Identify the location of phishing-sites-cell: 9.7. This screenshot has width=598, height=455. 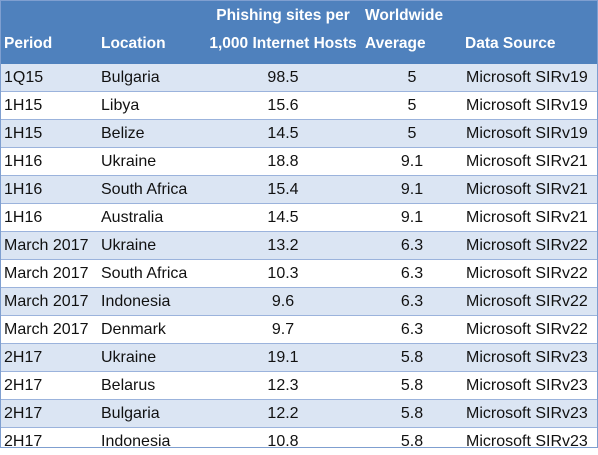
(283, 330).